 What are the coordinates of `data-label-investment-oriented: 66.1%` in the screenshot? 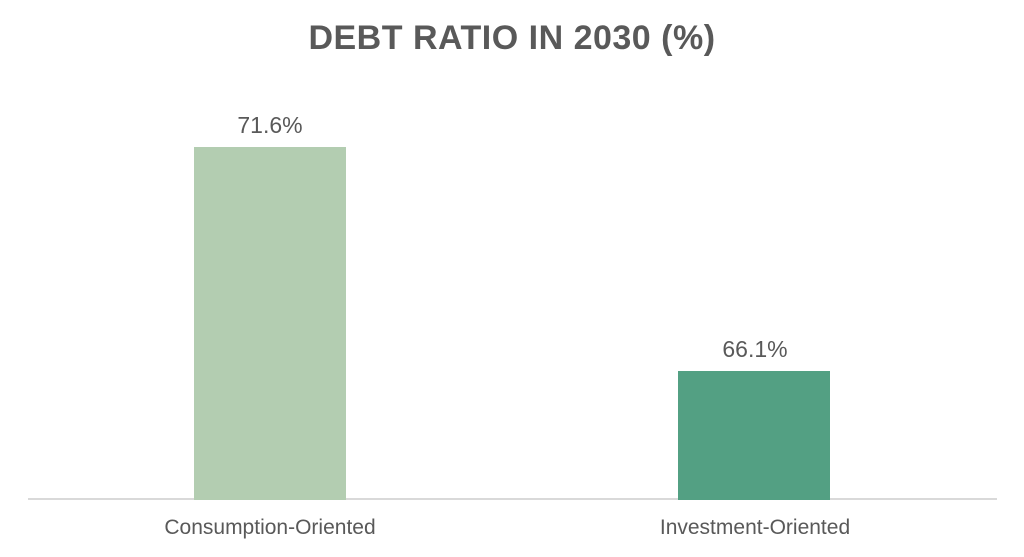 It's located at (755, 349).